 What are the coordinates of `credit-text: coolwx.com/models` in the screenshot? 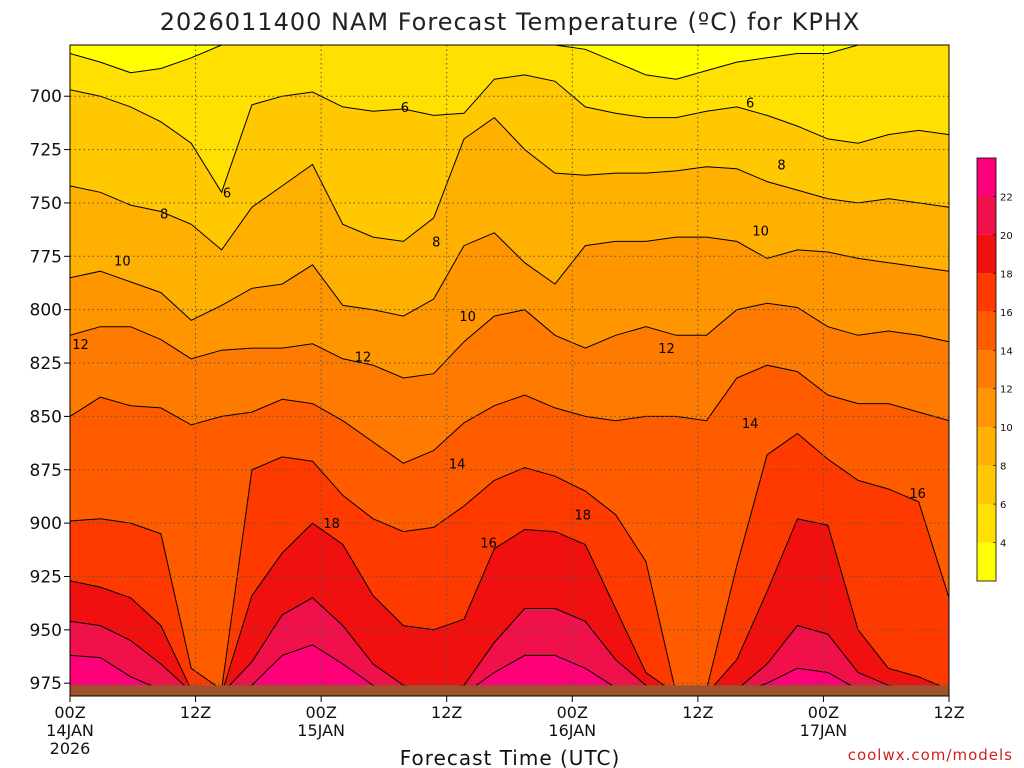 It's located at (930, 755).